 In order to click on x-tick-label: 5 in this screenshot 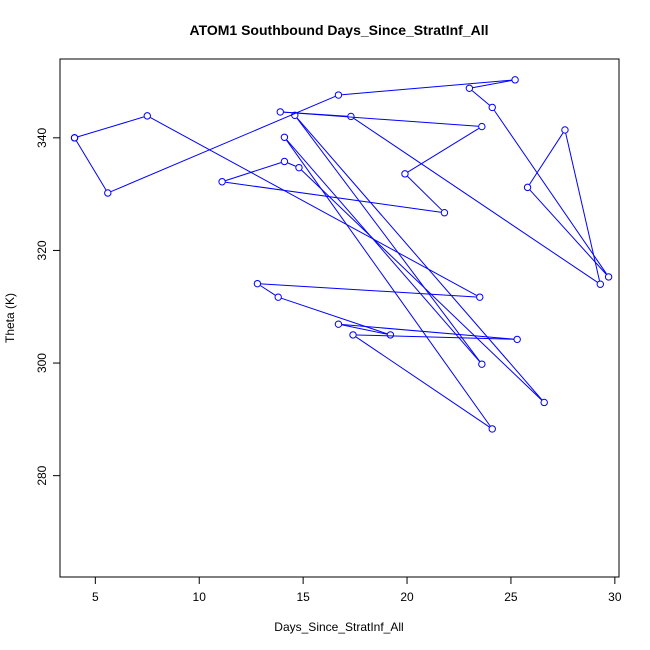, I will do `click(95, 597)`.